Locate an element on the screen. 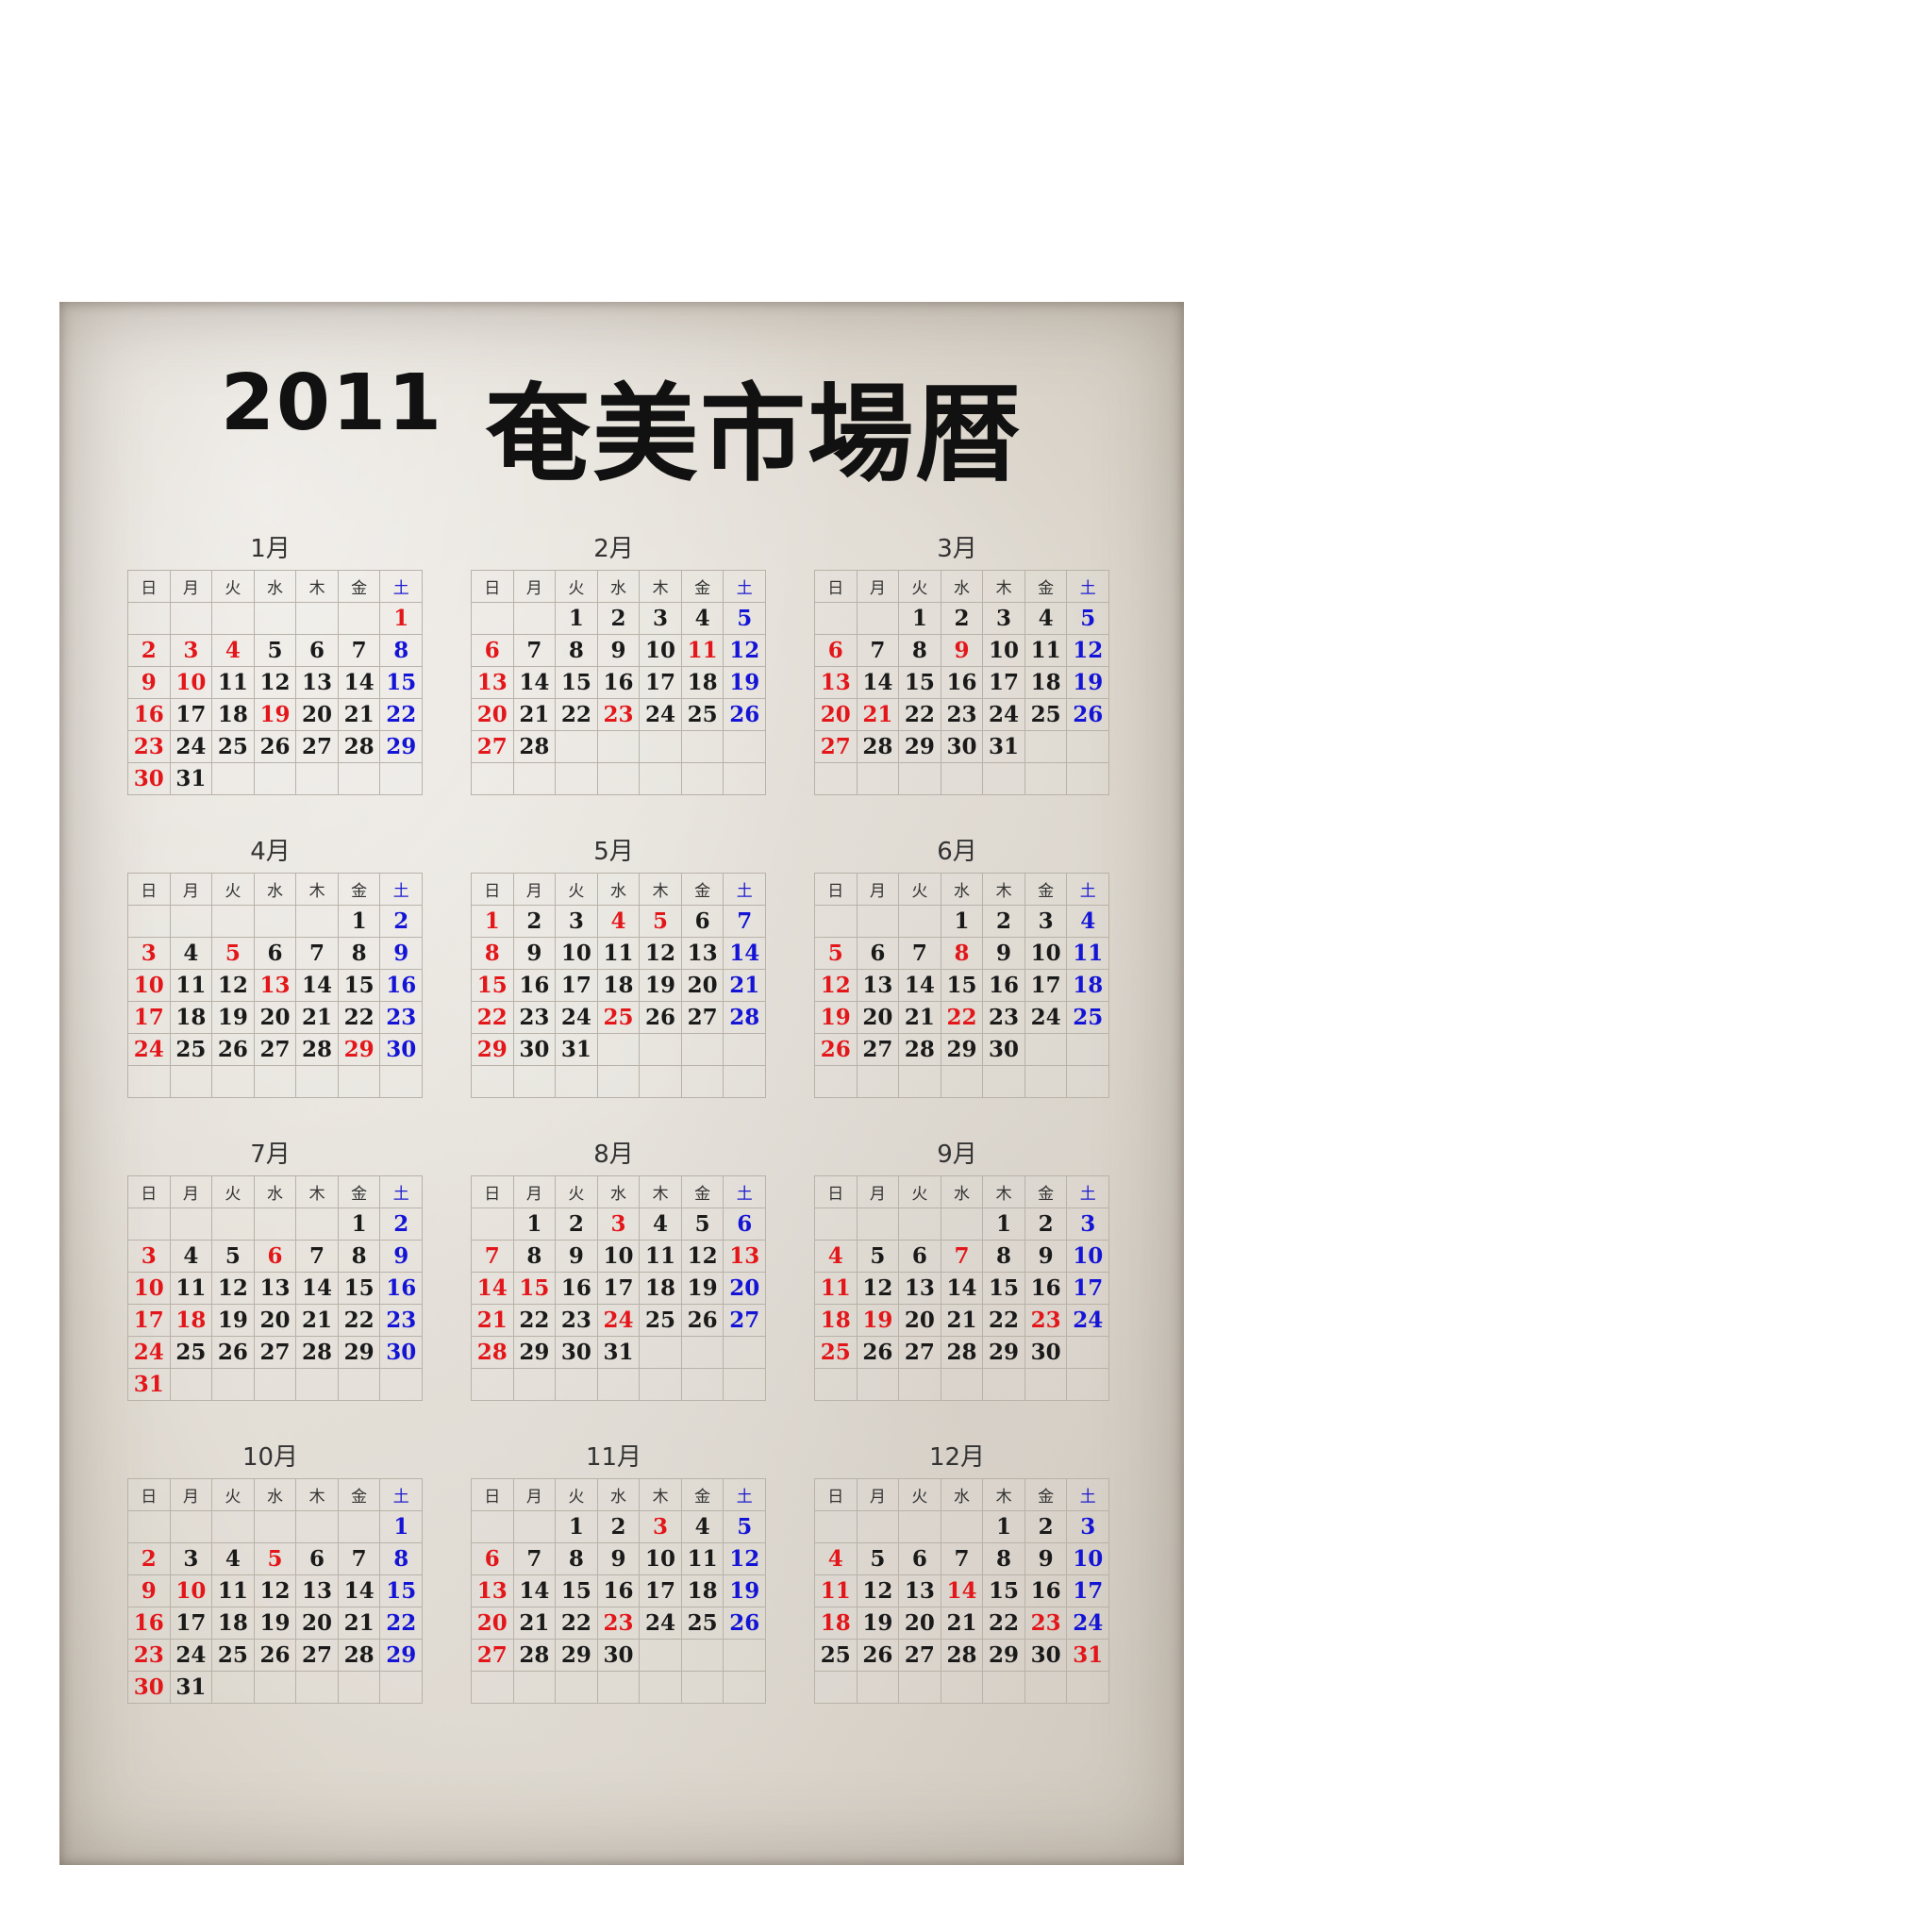 This screenshot has height=1932, width=1932. day-cell: 10 is located at coordinates (191, 1591).